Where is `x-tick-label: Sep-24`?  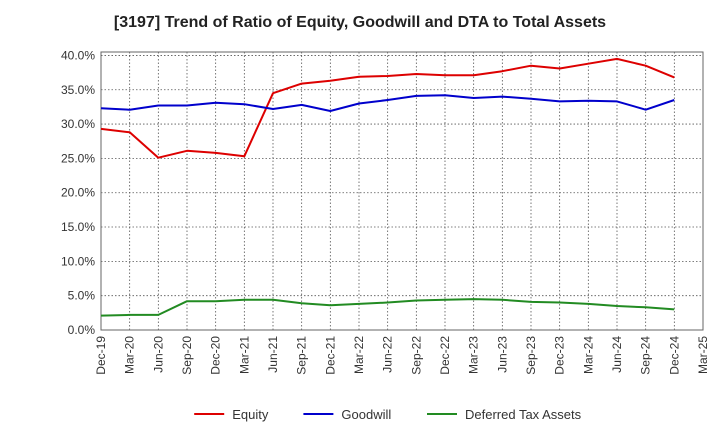 x-tick-label: Sep-24 is located at coordinates (646, 355).